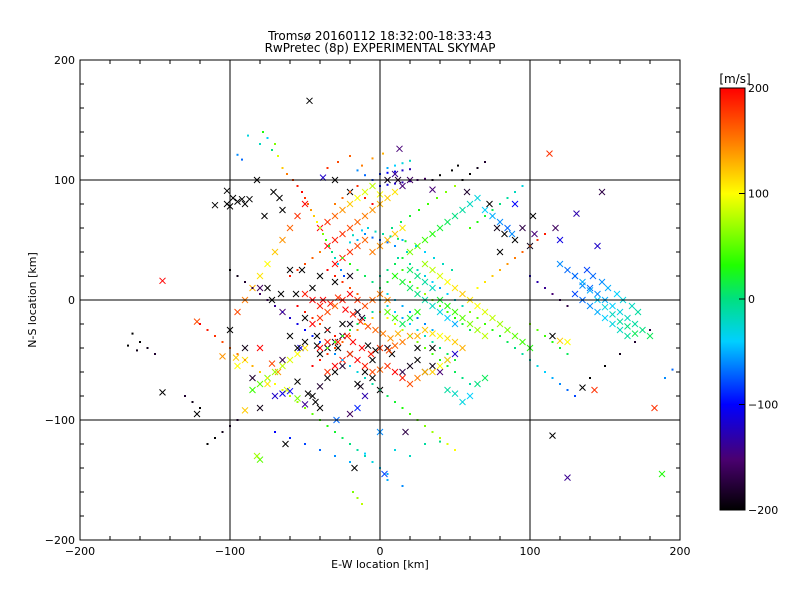 Image resolution: width=800 pixels, height=600 pixels. What do you see at coordinates (32, 300) in the screenshot?
I see `y-axis-label: N-S location [km]` at bounding box center [32, 300].